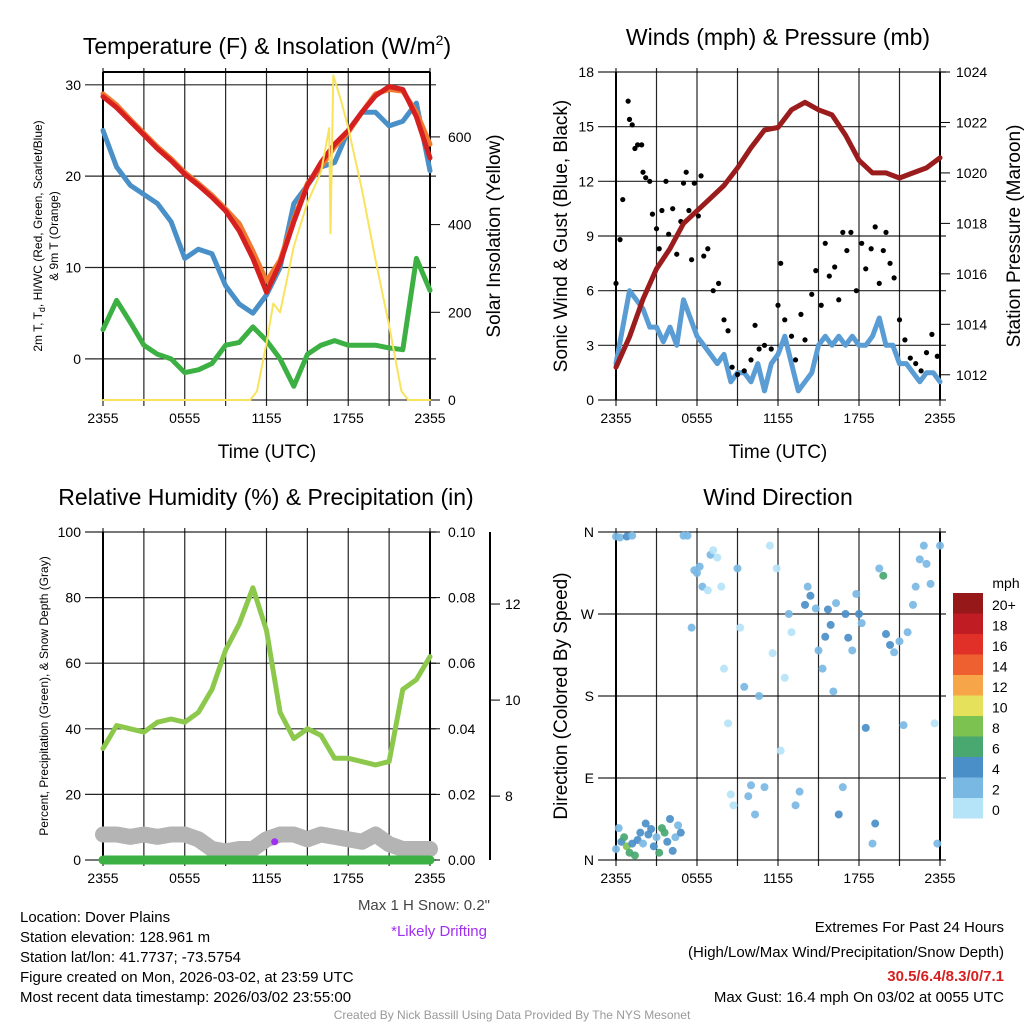 The image size is (1024, 1024). Describe the element at coordinates (73, 663) in the screenshot. I see `rh-y-tick-label: 60` at that location.